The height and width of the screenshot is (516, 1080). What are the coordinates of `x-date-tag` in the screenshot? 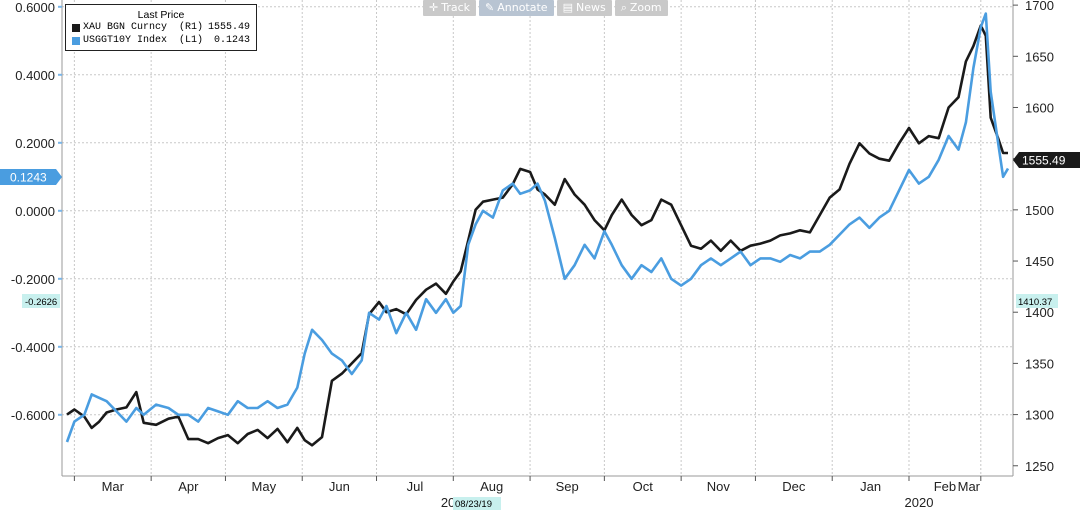 It's located at (477, 503).